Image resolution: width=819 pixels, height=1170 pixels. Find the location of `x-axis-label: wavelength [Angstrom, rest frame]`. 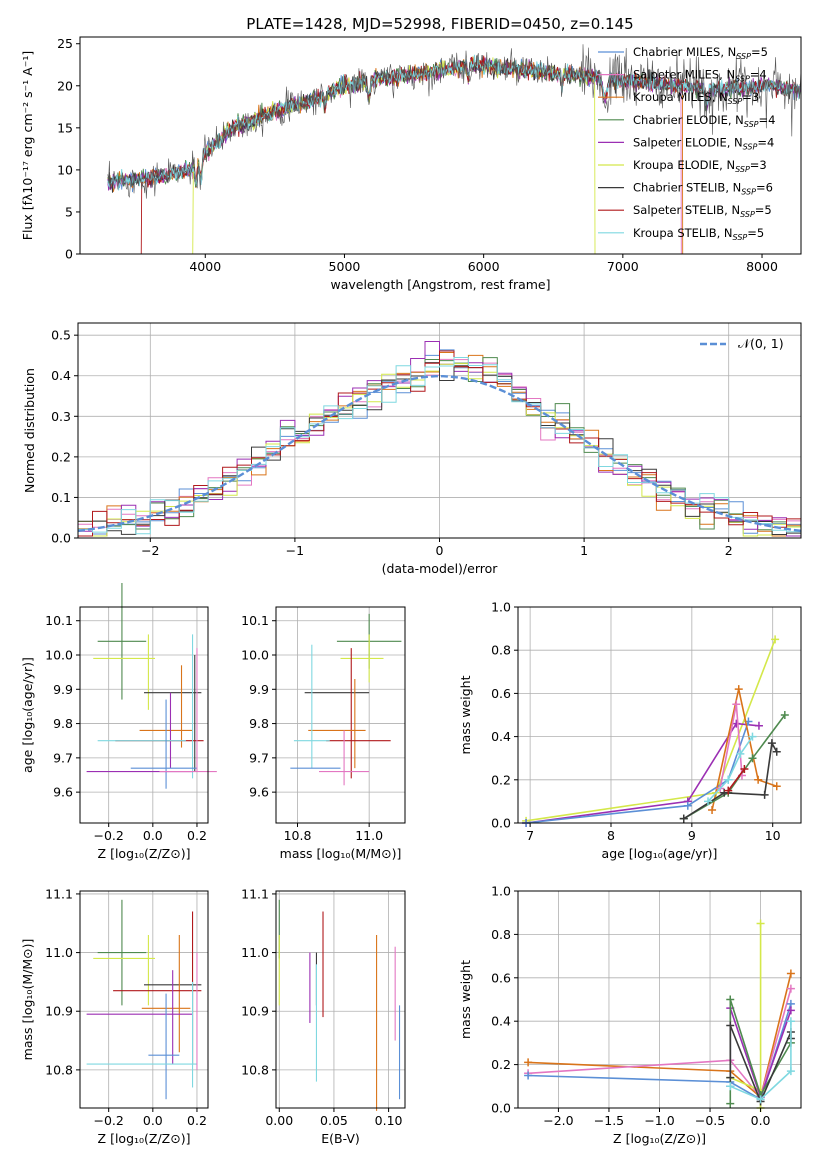

x-axis-label: wavelength [Angstrom, rest frame] is located at coordinates (440, 284).